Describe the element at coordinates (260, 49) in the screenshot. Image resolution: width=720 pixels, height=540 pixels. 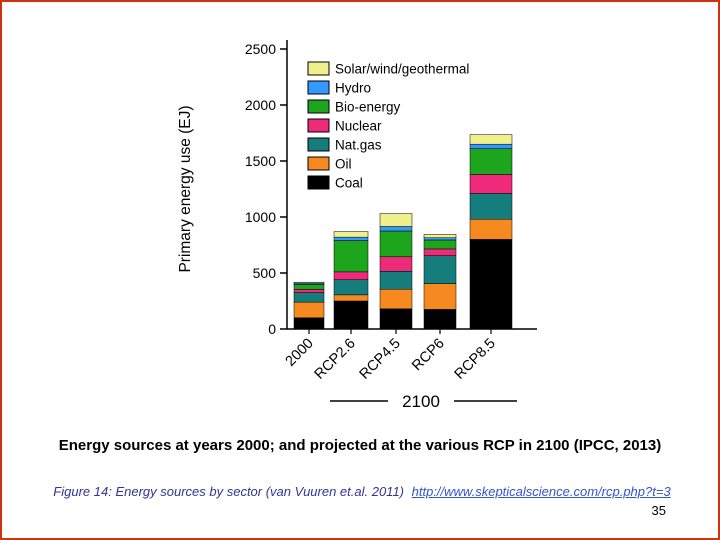
I see `y-tick-label: 2500` at that location.